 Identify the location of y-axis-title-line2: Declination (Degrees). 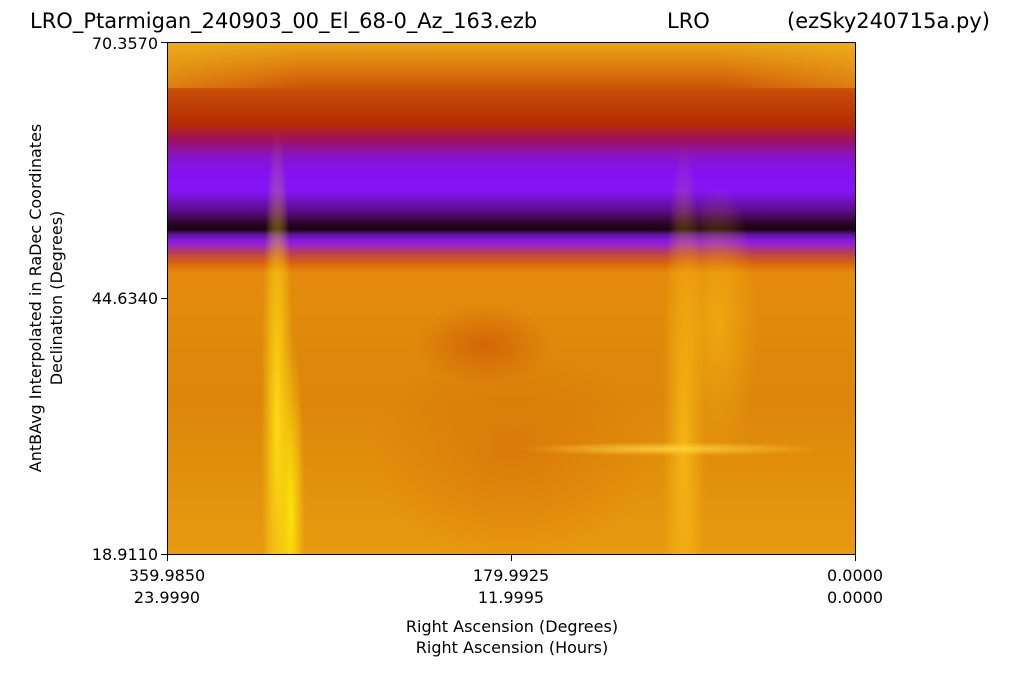
(56, 298).